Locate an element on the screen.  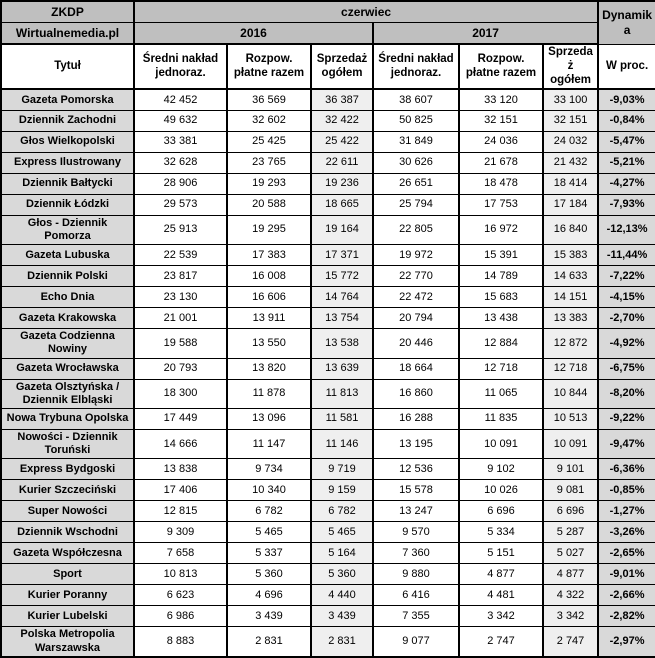
cell-2016-total-sales: 32 422 is located at coordinates (342, 120).